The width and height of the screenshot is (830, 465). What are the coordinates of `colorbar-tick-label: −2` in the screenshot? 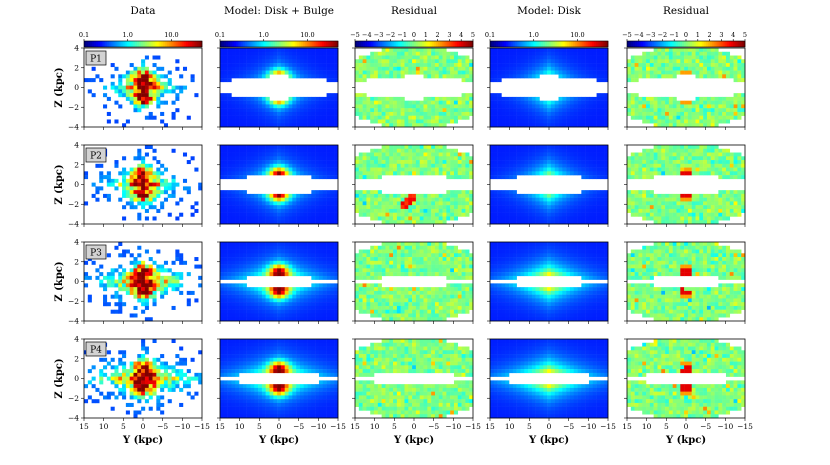 It's located at (391, 35).